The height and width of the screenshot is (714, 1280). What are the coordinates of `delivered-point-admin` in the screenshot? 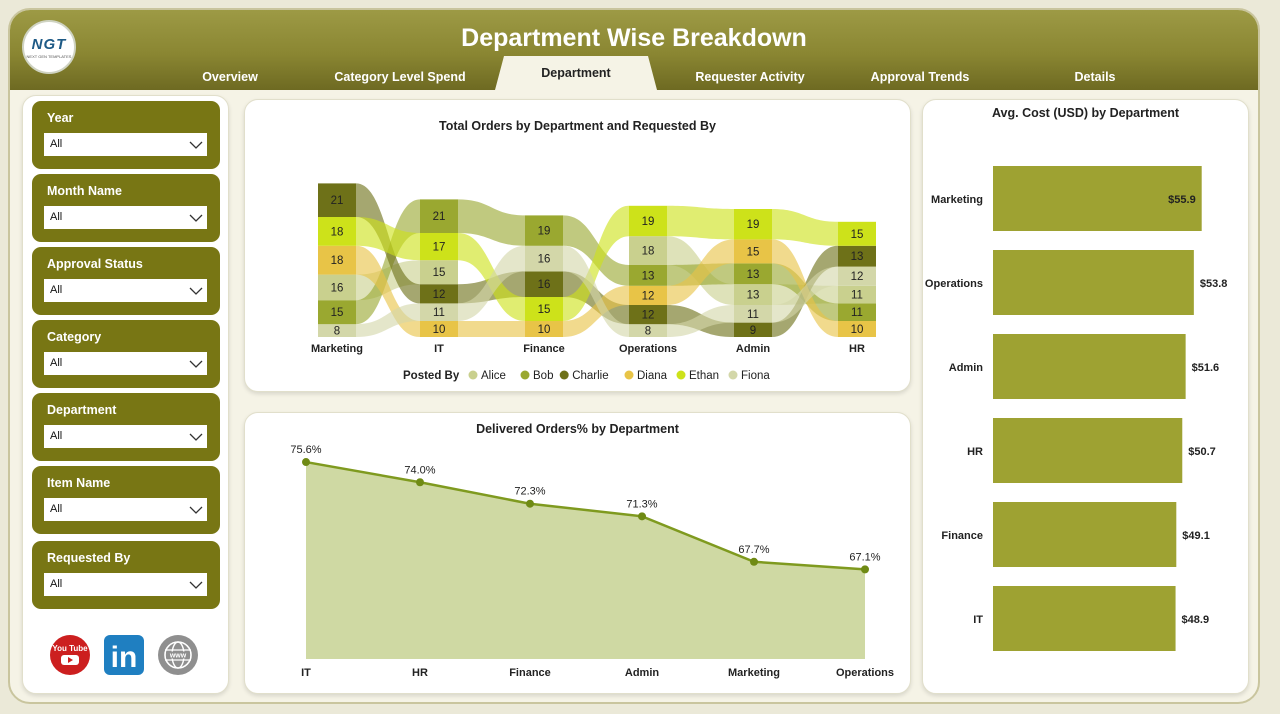 It's located at (642, 516).